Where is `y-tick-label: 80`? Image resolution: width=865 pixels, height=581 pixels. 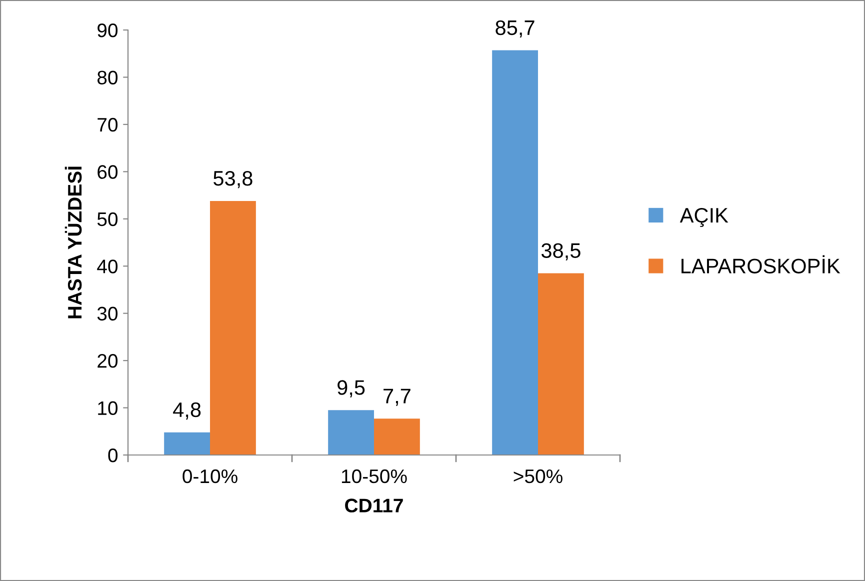
y-tick-label: 80 is located at coordinates (107, 77).